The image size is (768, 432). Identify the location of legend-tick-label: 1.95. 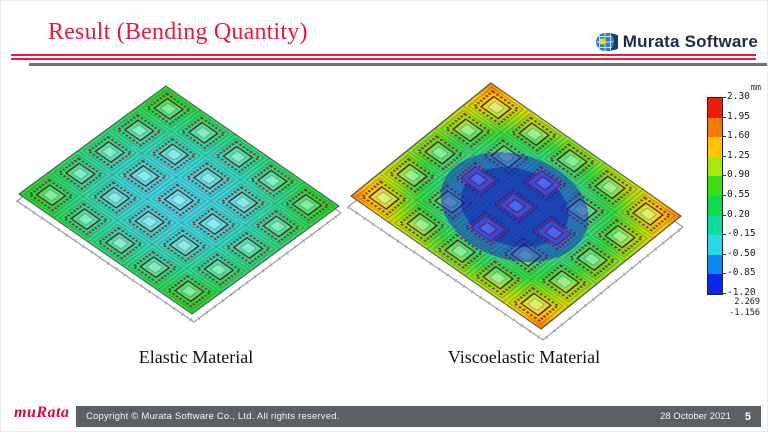
(738, 116).